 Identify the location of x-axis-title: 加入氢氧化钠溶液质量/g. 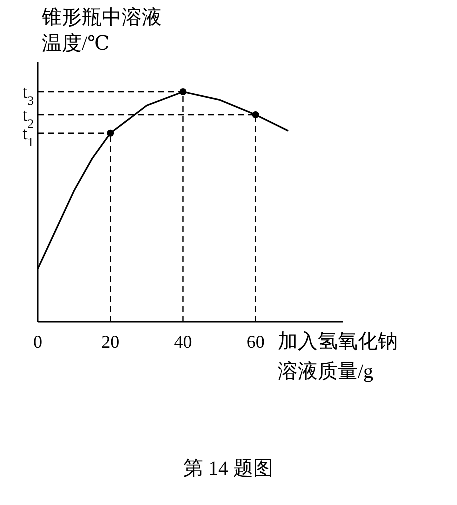
(338, 357).